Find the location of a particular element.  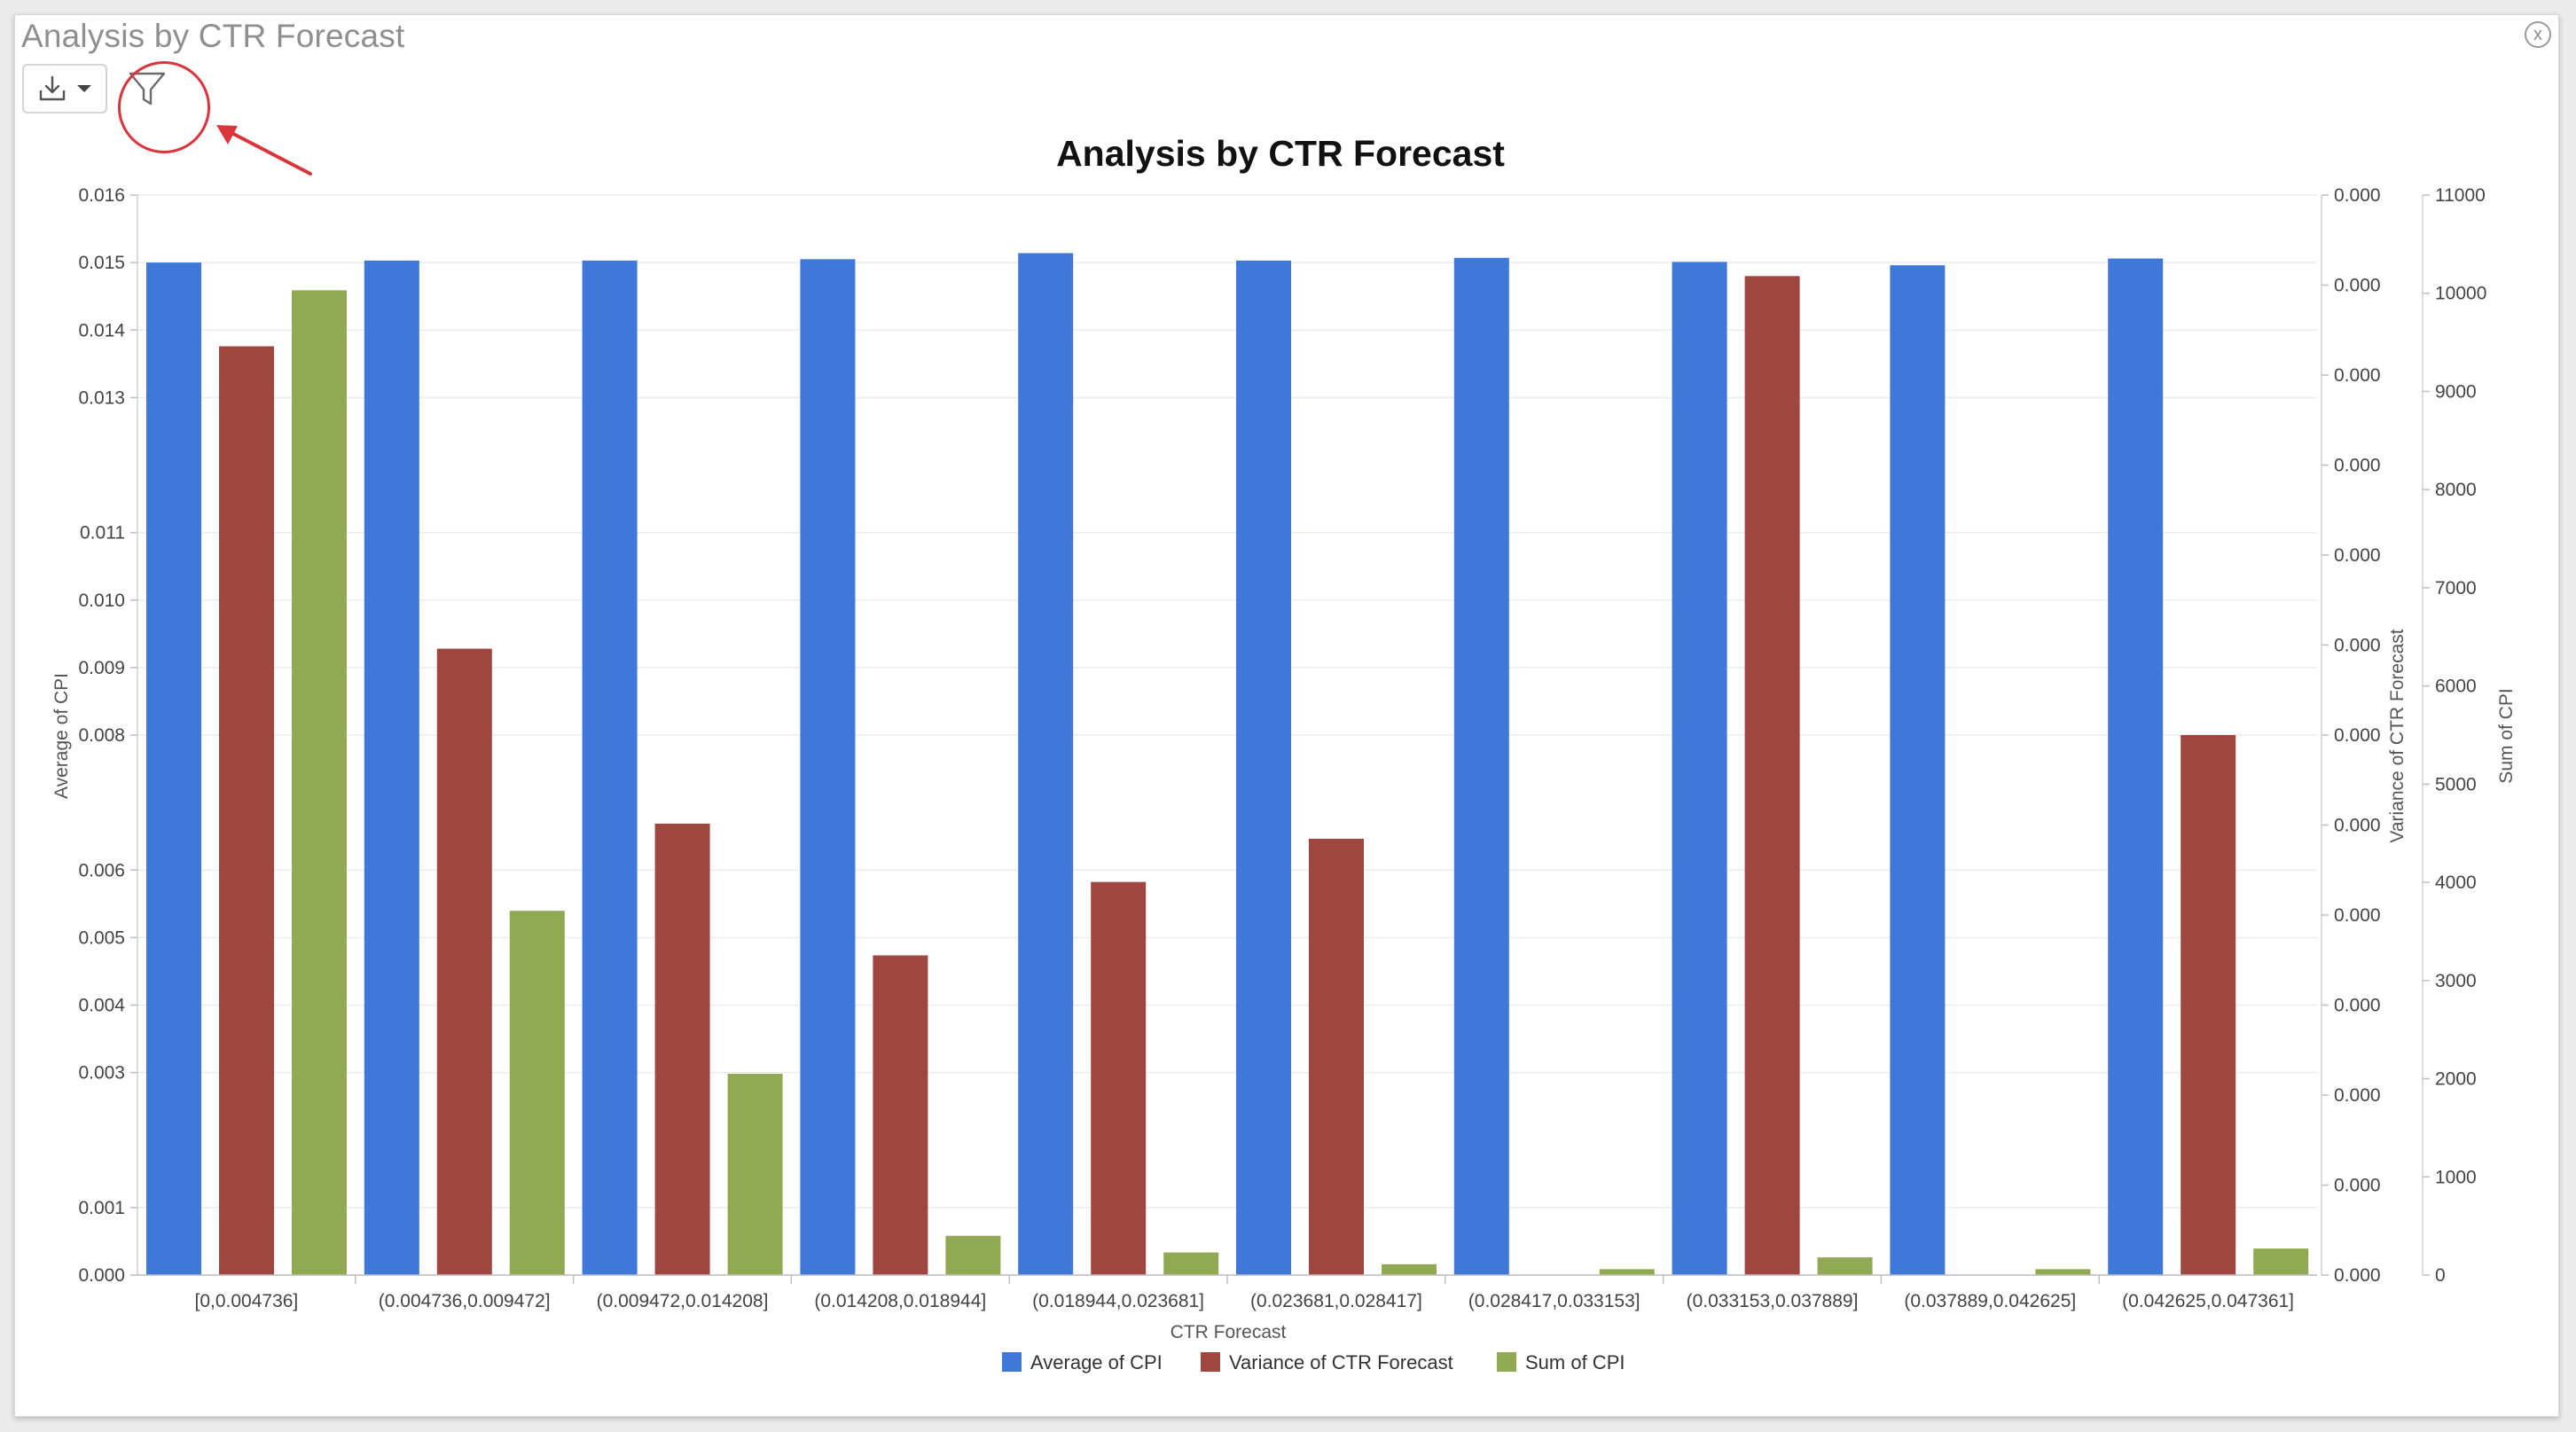

download-icon is located at coordinates (52, 88).